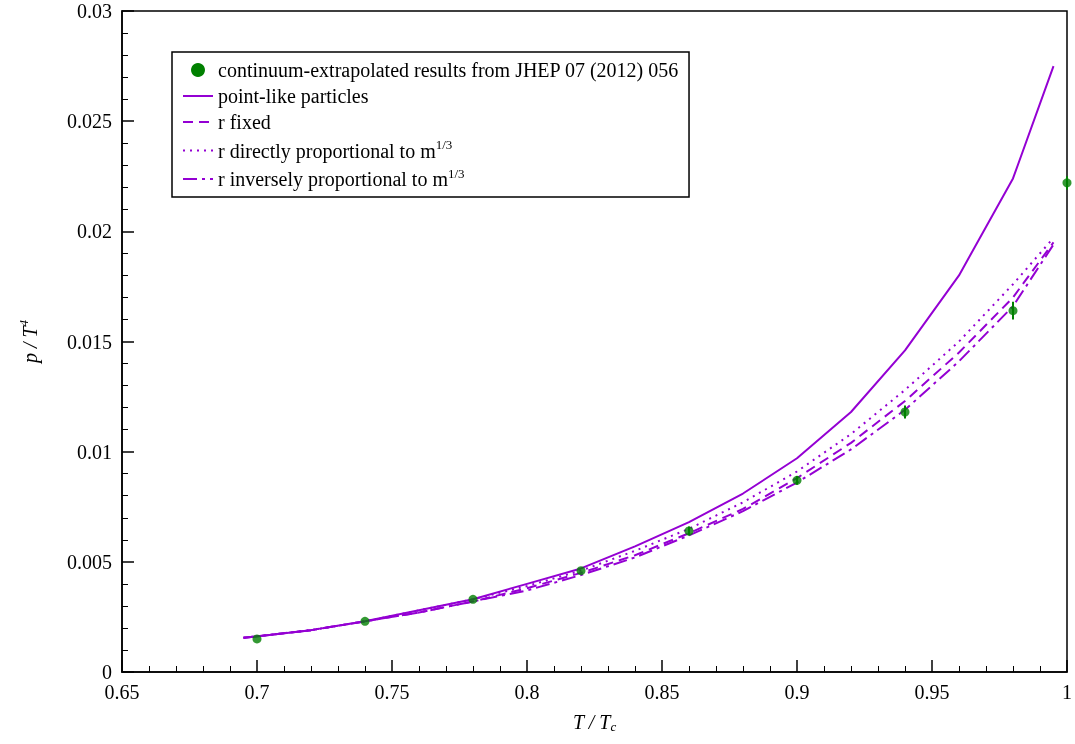 The image size is (1075, 744). Describe the element at coordinates (1067, 692) in the screenshot. I see `x-tick-label: 1` at that location.